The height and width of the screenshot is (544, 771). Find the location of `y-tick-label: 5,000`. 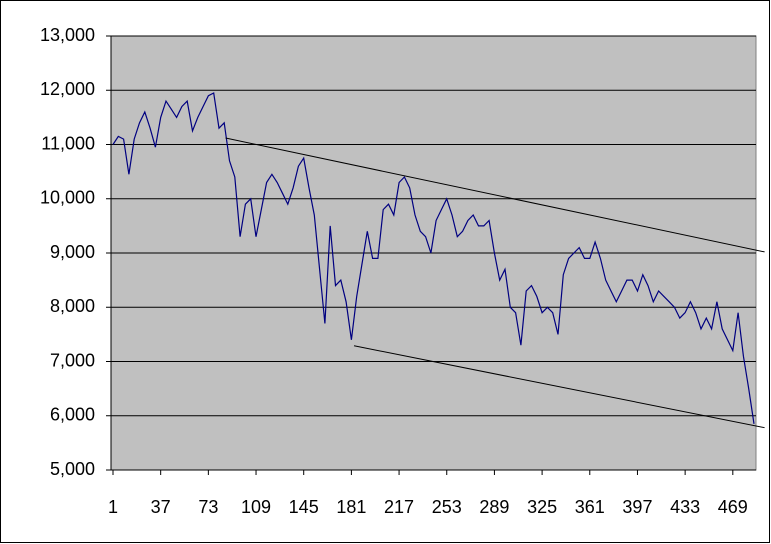

y-tick-label: 5,000 is located at coordinates (72, 469).